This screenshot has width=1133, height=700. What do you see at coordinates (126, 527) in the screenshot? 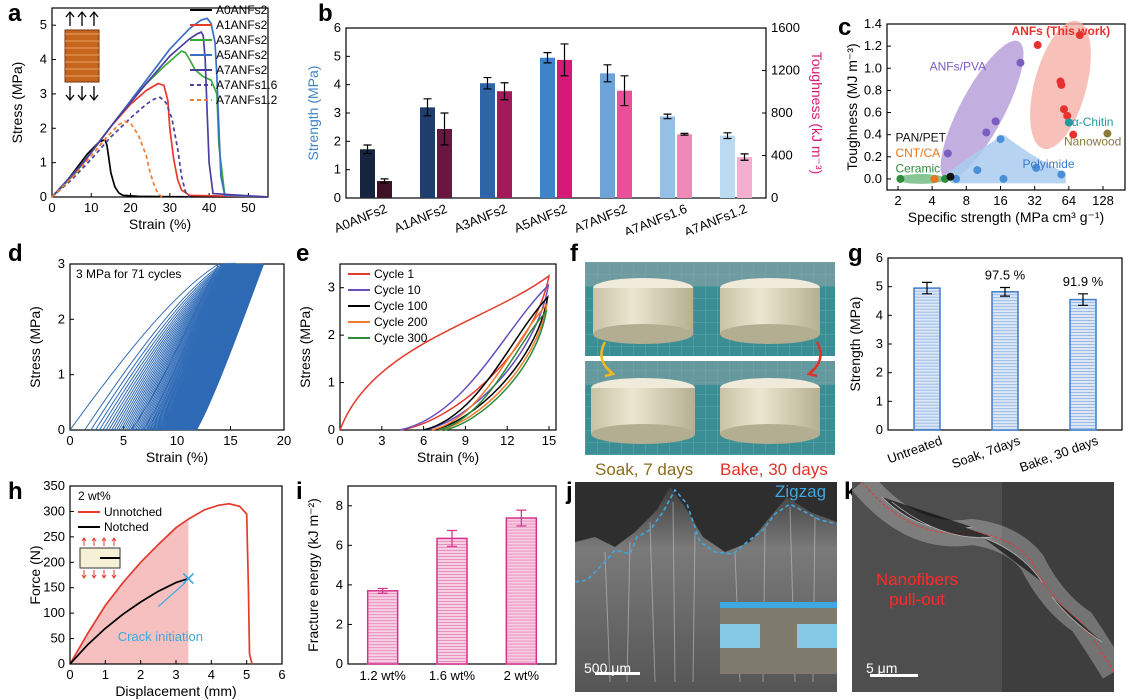
I see `legend-label: Notched` at bounding box center [126, 527].